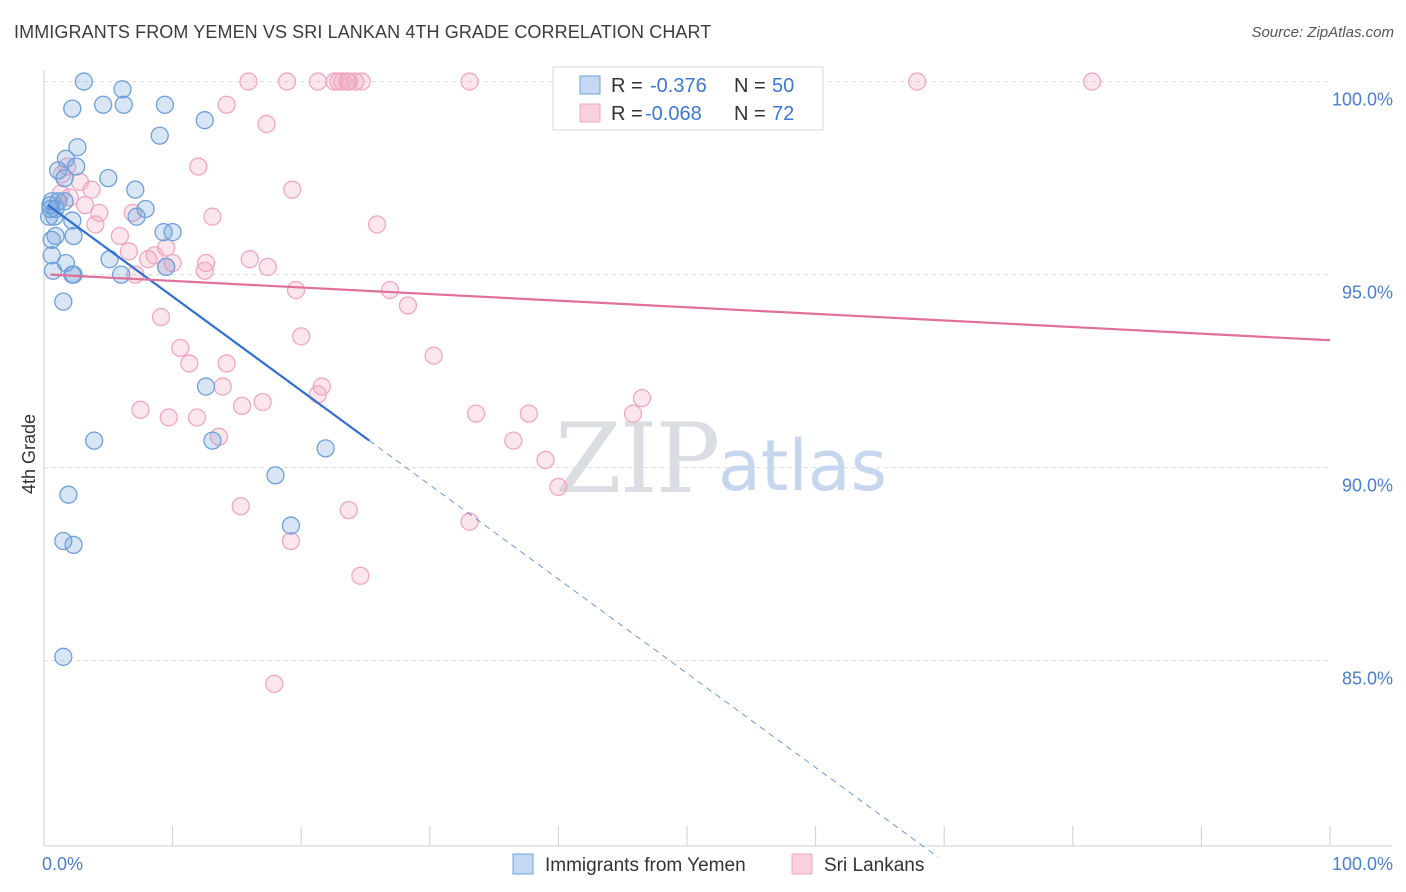 The width and height of the screenshot is (1406, 892). Describe the element at coordinates (802, 864) in the screenshot. I see `bottom-legend-swatch-srilankans` at that location.